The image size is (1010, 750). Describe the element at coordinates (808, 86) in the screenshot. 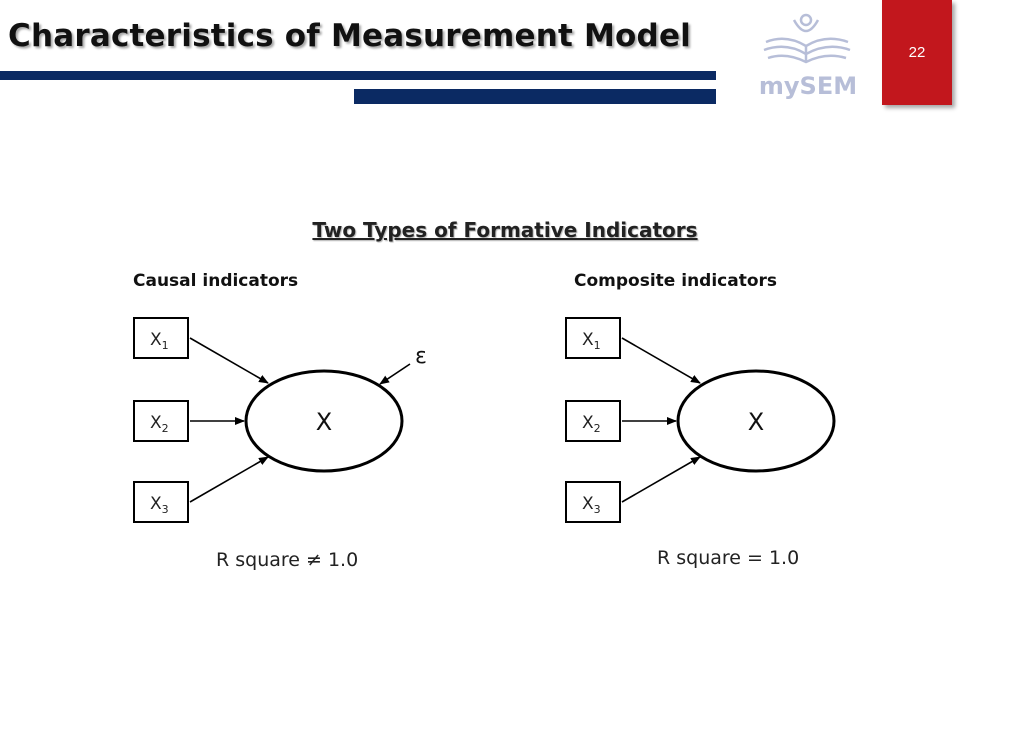

I see `logo-text: mySEM` at that location.